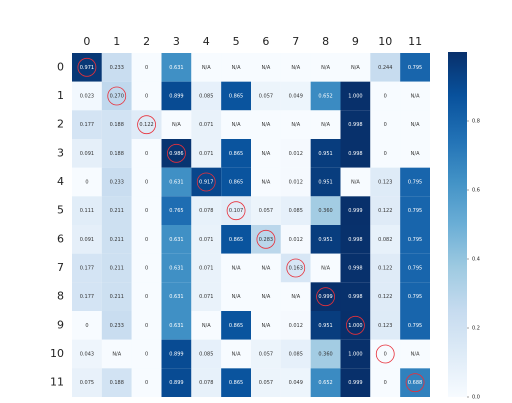 The height and width of the screenshot is (403, 512). What do you see at coordinates (60, 267) in the screenshot?
I see `y-tick-label: 7` at bounding box center [60, 267].